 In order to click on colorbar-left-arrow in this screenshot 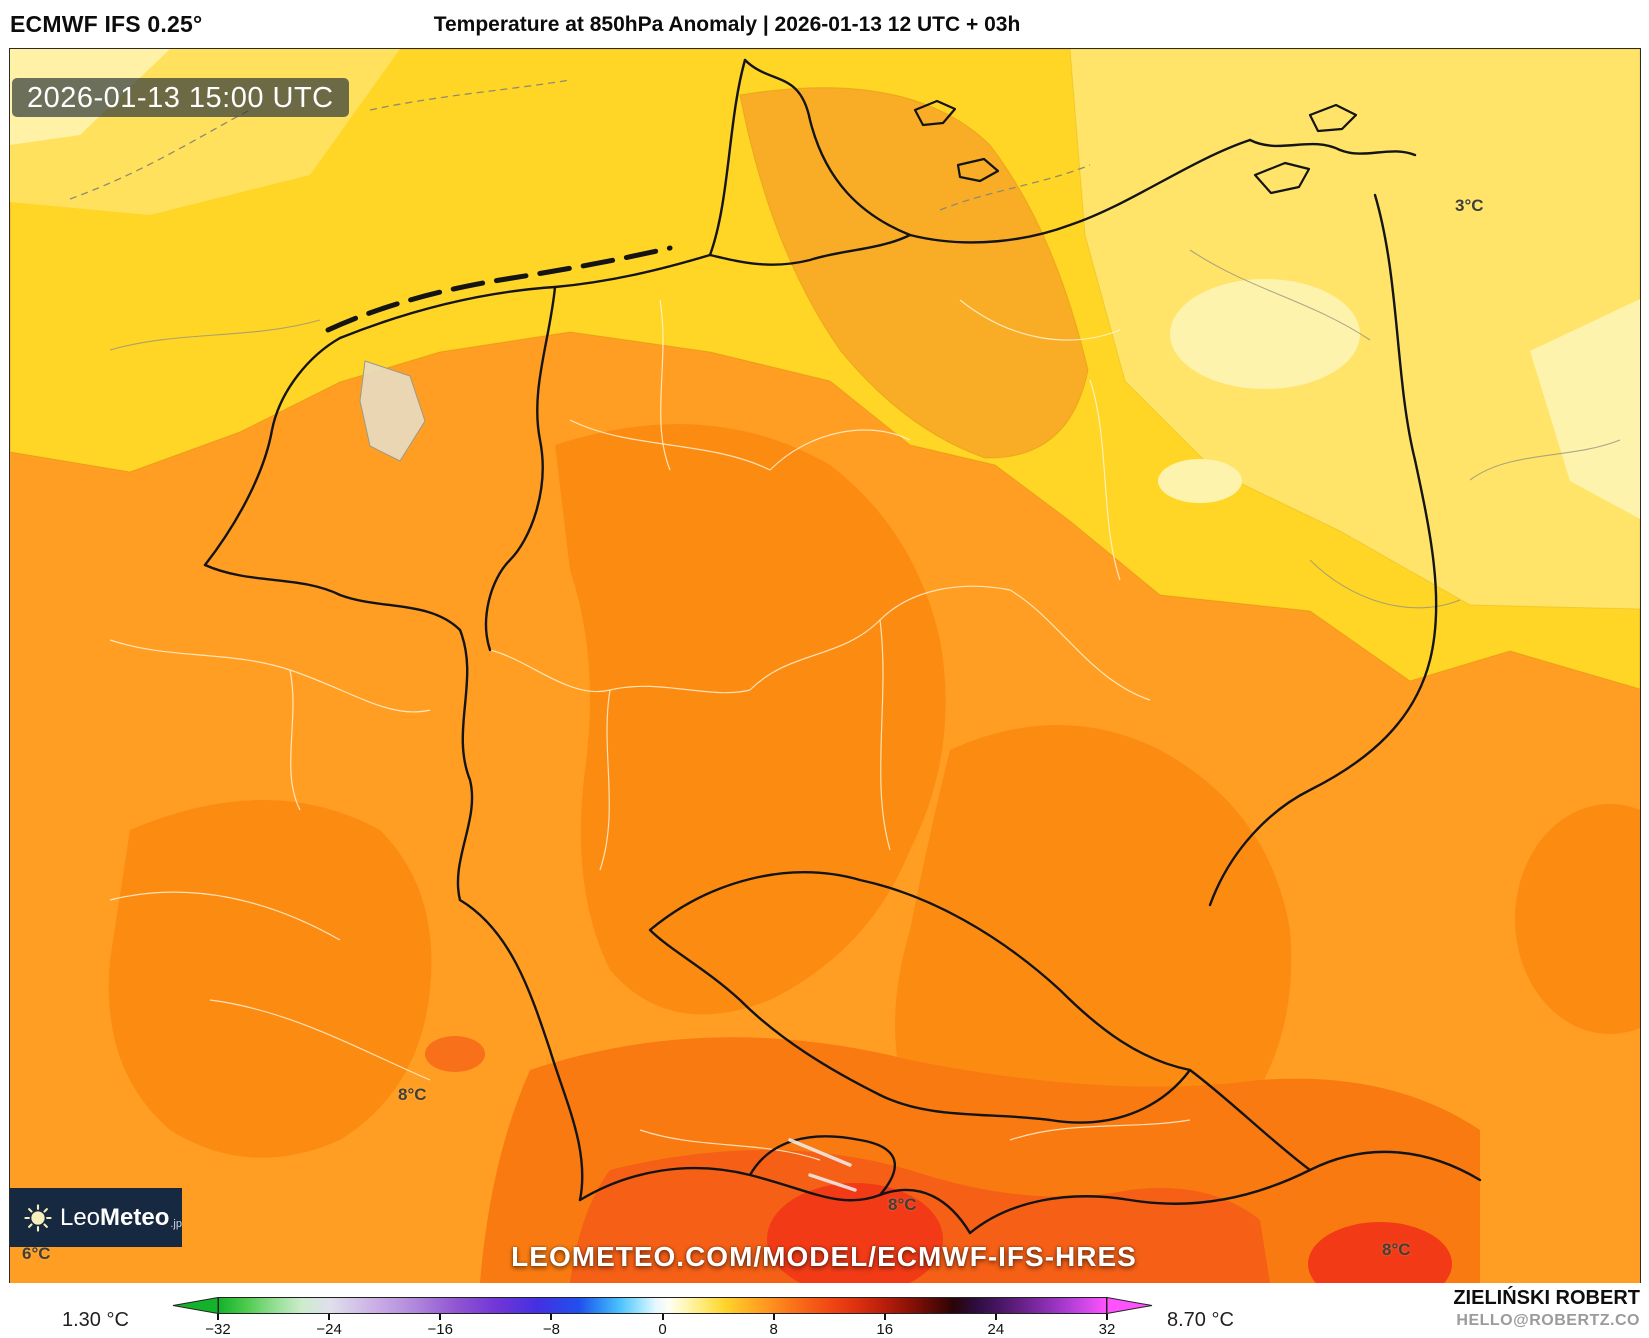, I will do `click(195, 1305)`.